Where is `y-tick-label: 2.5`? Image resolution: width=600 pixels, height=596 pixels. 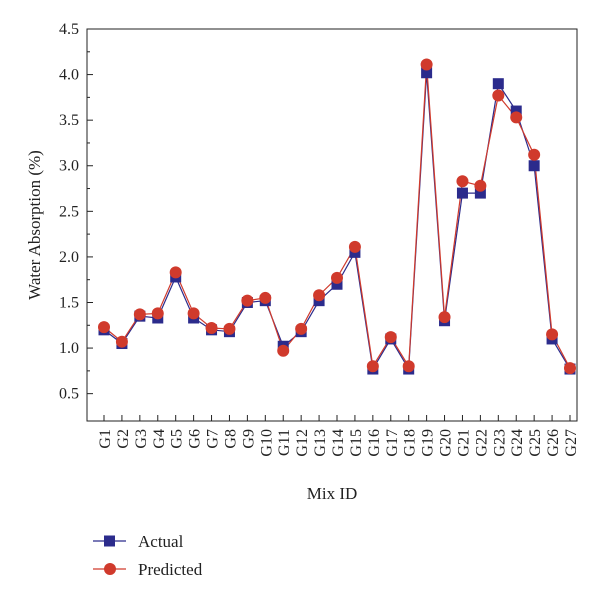 y-tick-label: 2.5 is located at coordinates (69, 211).